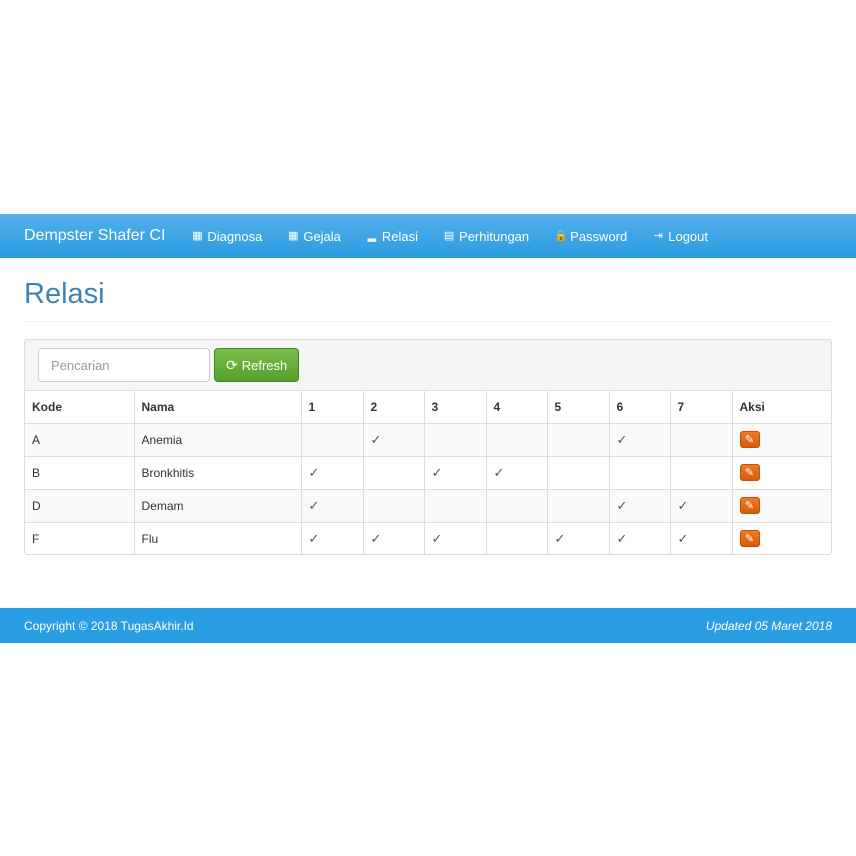  I want to click on lock-icon: 🔒, so click(561, 236).